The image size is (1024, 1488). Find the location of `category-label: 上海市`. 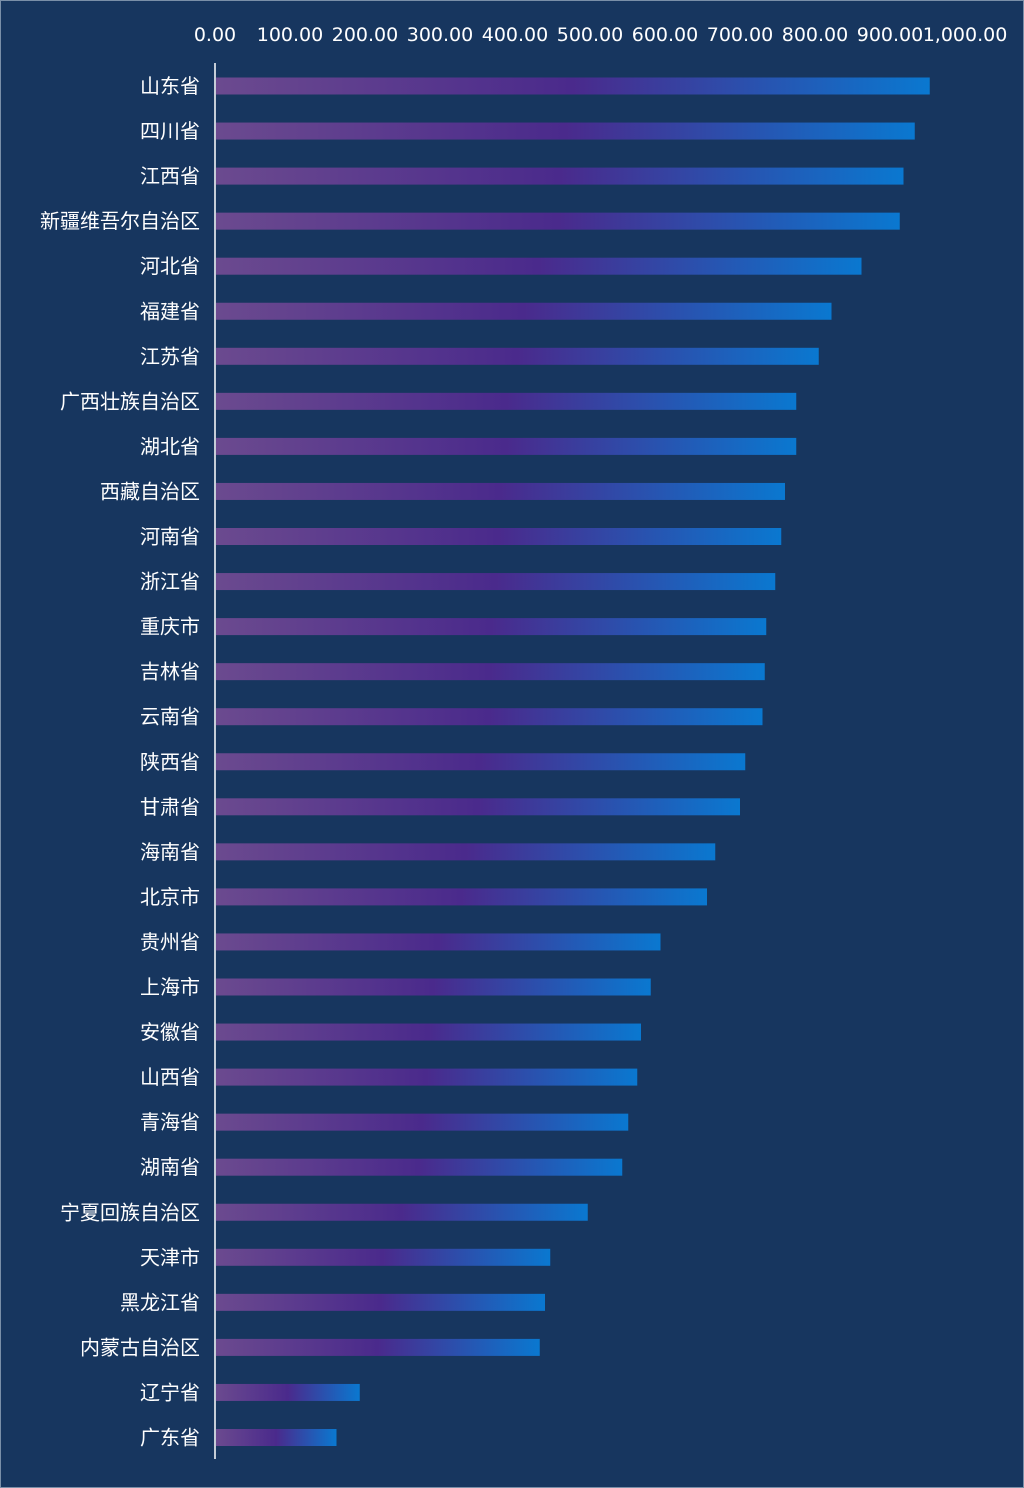

category-label: 上海市 is located at coordinates (170, 987).